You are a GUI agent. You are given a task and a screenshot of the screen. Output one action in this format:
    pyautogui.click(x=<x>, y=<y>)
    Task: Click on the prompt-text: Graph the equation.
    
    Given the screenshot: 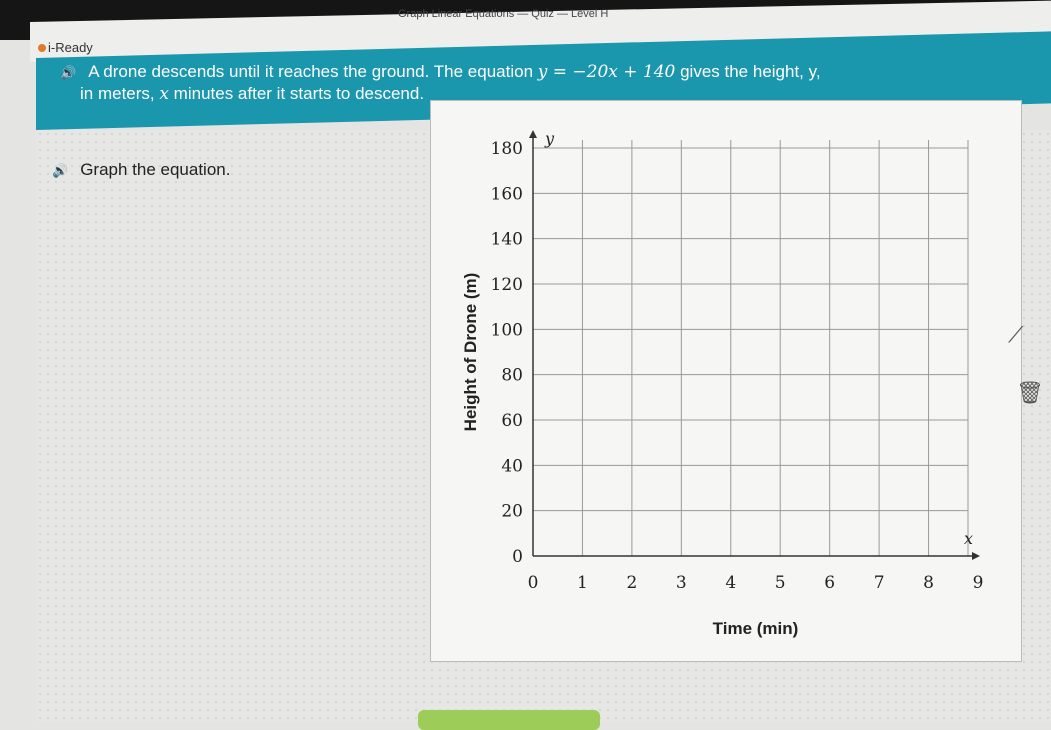 What is the action you would take?
    pyautogui.click(x=155, y=169)
    